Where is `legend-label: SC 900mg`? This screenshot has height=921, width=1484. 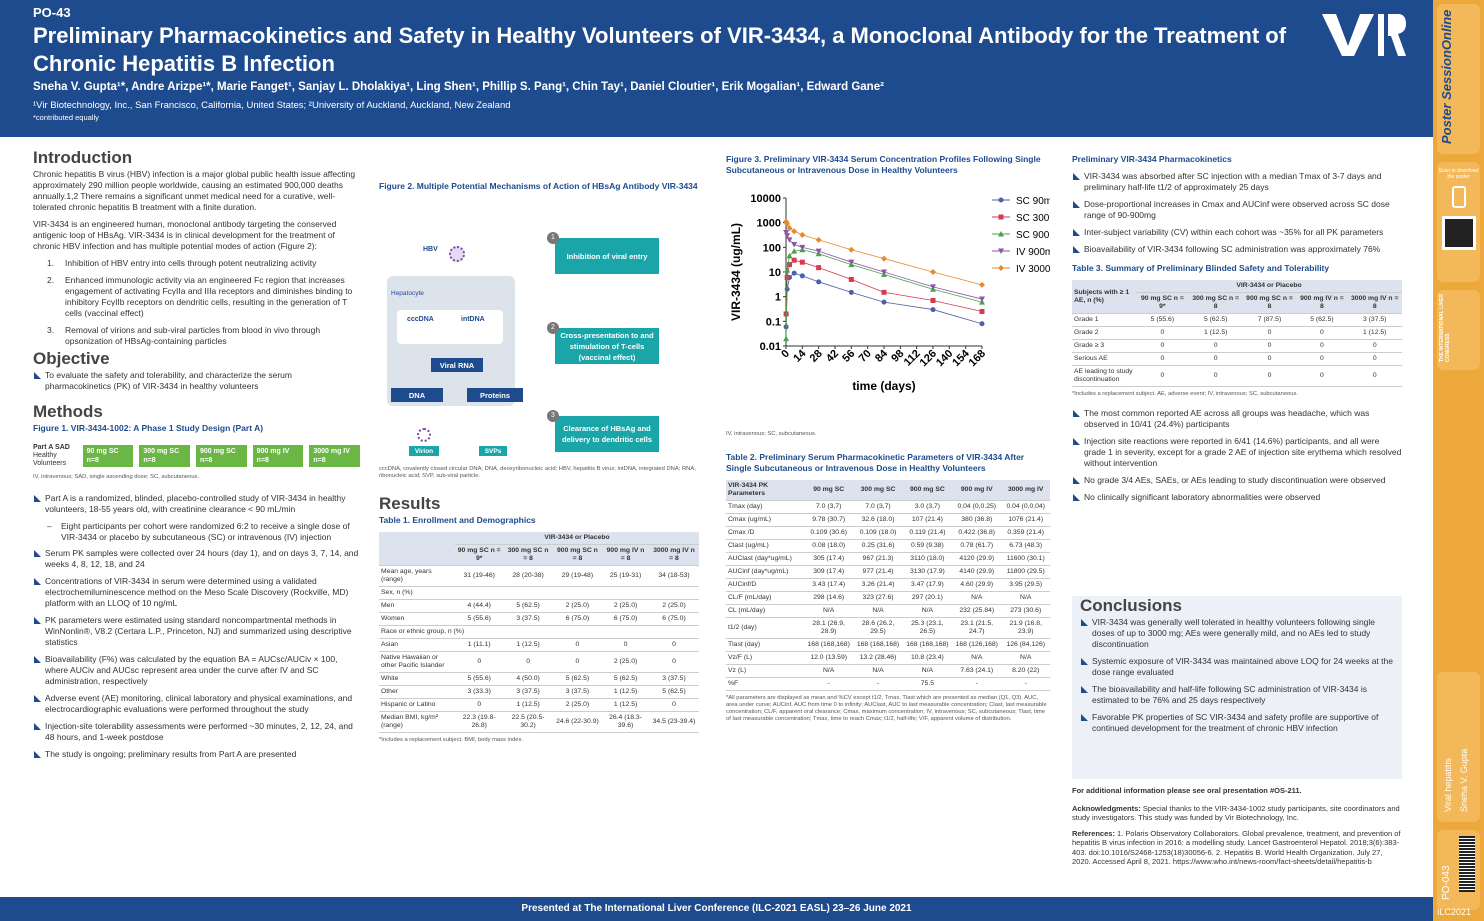 legend-label: SC 900mg is located at coordinates (1033, 235).